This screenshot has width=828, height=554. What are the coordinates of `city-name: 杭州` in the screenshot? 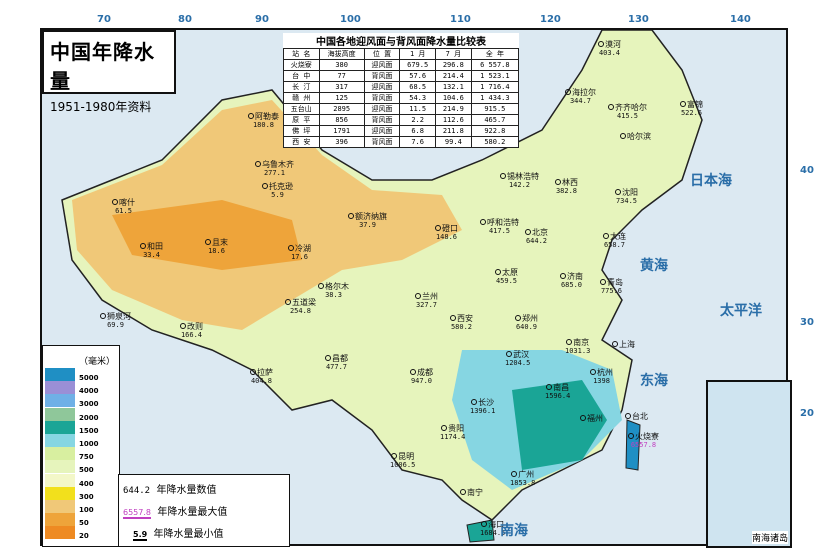 It's located at (601, 372).